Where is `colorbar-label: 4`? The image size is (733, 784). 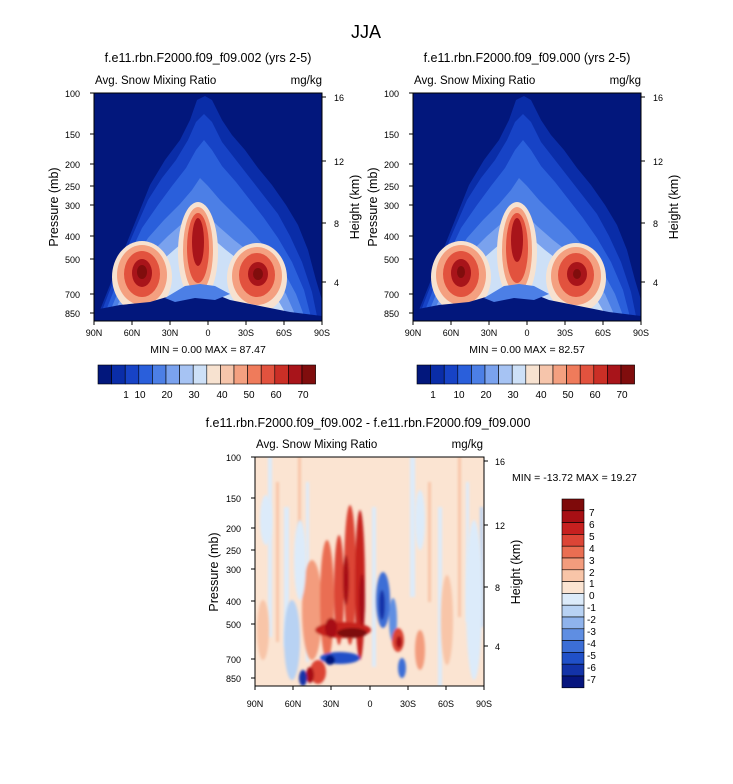 colorbar-label: 4 is located at coordinates (592, 549).